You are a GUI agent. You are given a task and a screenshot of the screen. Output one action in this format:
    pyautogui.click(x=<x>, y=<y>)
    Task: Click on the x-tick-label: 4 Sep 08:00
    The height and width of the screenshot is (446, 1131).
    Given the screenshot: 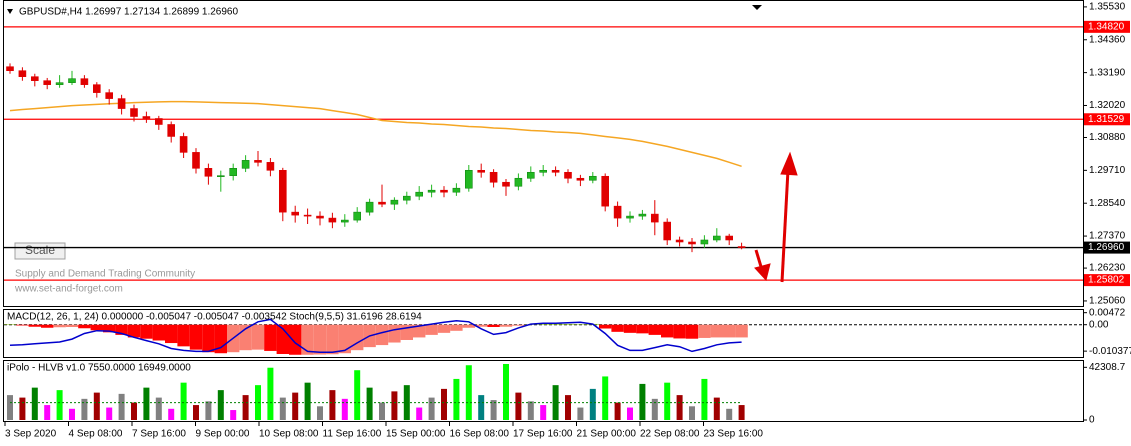 What is the action you would take?
    pyautogui.click(x=96, y=434)
    